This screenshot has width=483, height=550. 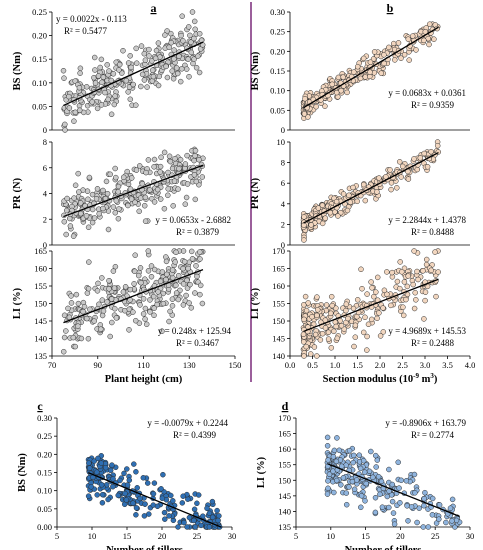 I want to click on x-tick-label: 10, so click(x=92, y=536).